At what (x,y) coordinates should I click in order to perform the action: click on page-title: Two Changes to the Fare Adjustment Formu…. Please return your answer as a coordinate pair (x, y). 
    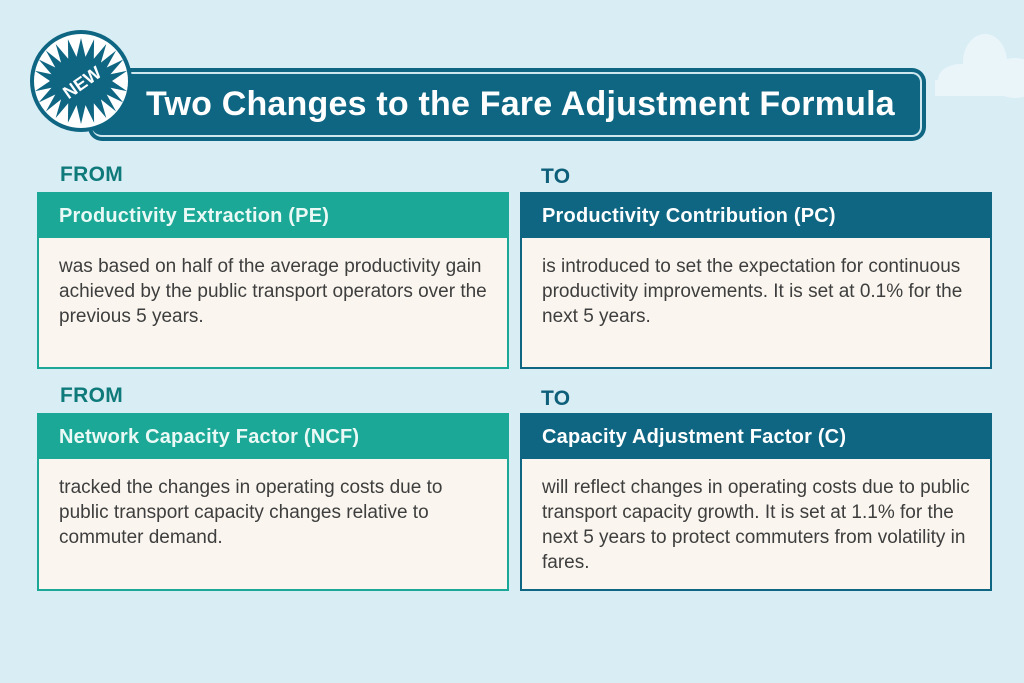
    Looking at the image, I should click on (520, 104).